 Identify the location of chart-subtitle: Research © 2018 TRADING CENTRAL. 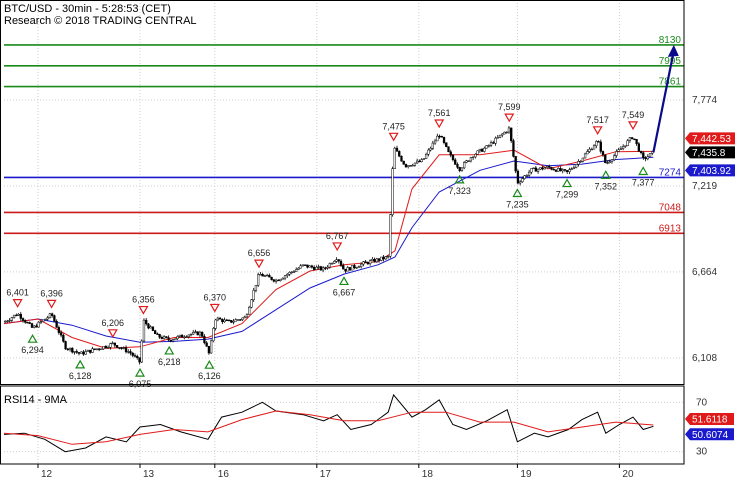
(100, 21).